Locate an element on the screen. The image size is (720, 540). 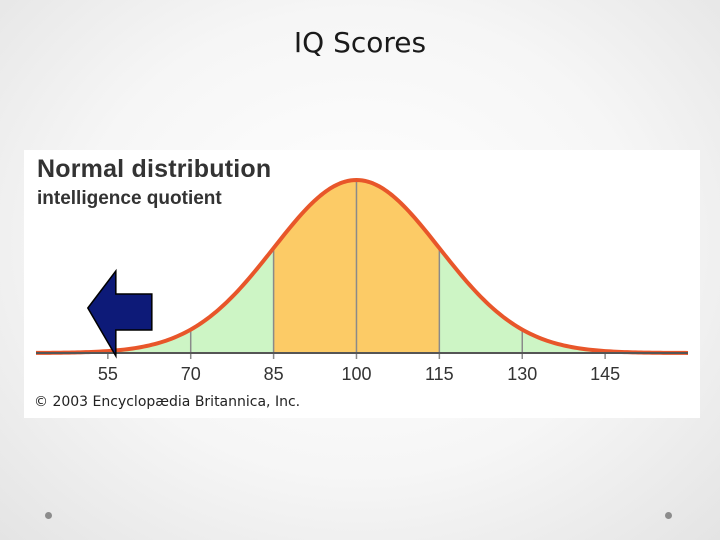
tick-label-130: 130 is located at coordinates (522, 374).